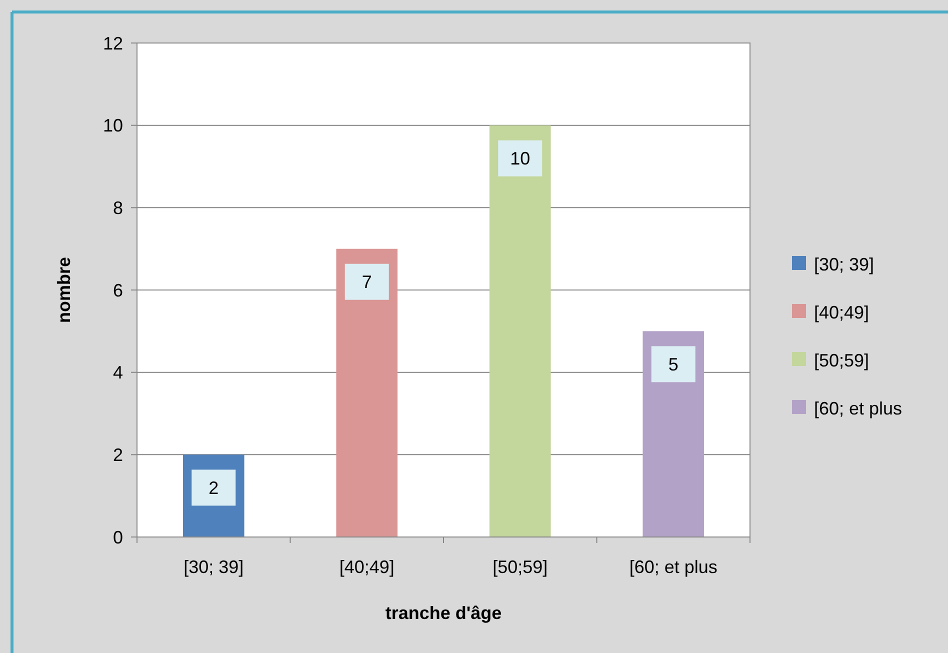  I want to click on y-tick-label: 8, so click(117, 208).